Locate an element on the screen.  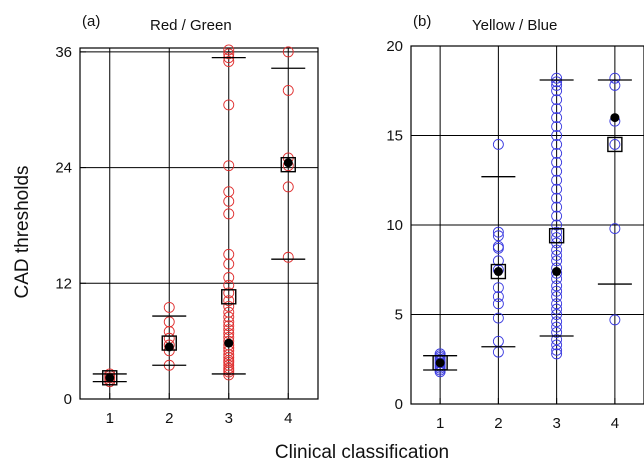
medians is located at coordinates (199, 270).